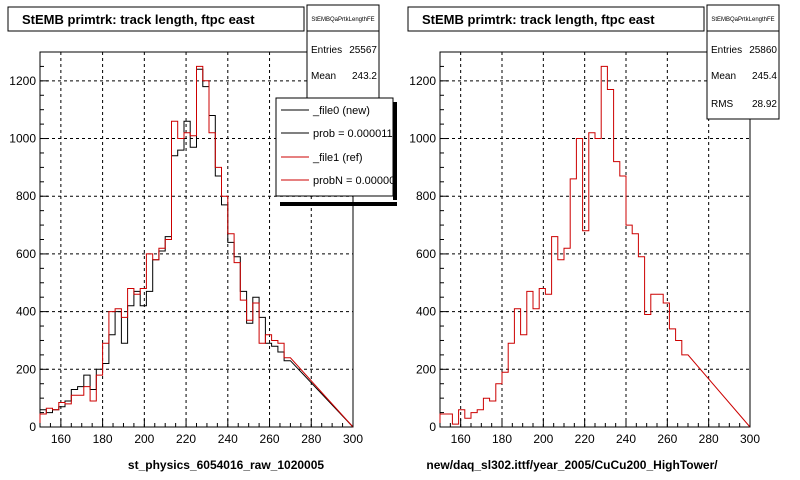  I want to click on legend-entry: probN = 0.00000, so click(338, 181).